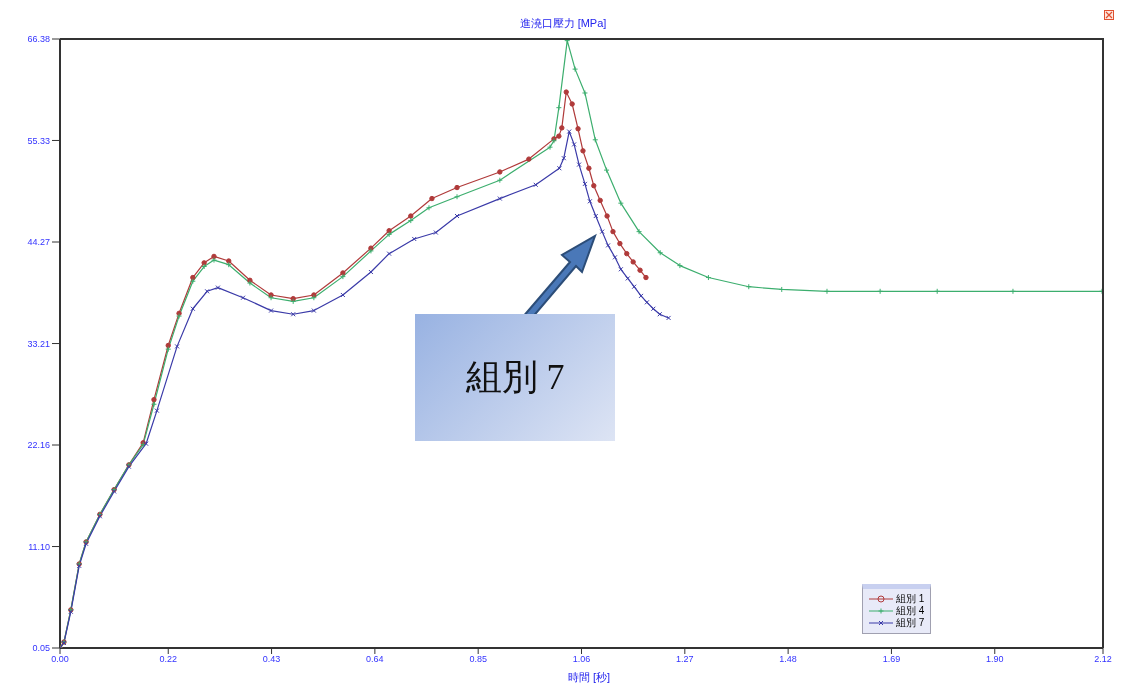  Describe the element at coordinates (910, 599) in the screenshot. I see `legend-label: 組別 1` at that location.